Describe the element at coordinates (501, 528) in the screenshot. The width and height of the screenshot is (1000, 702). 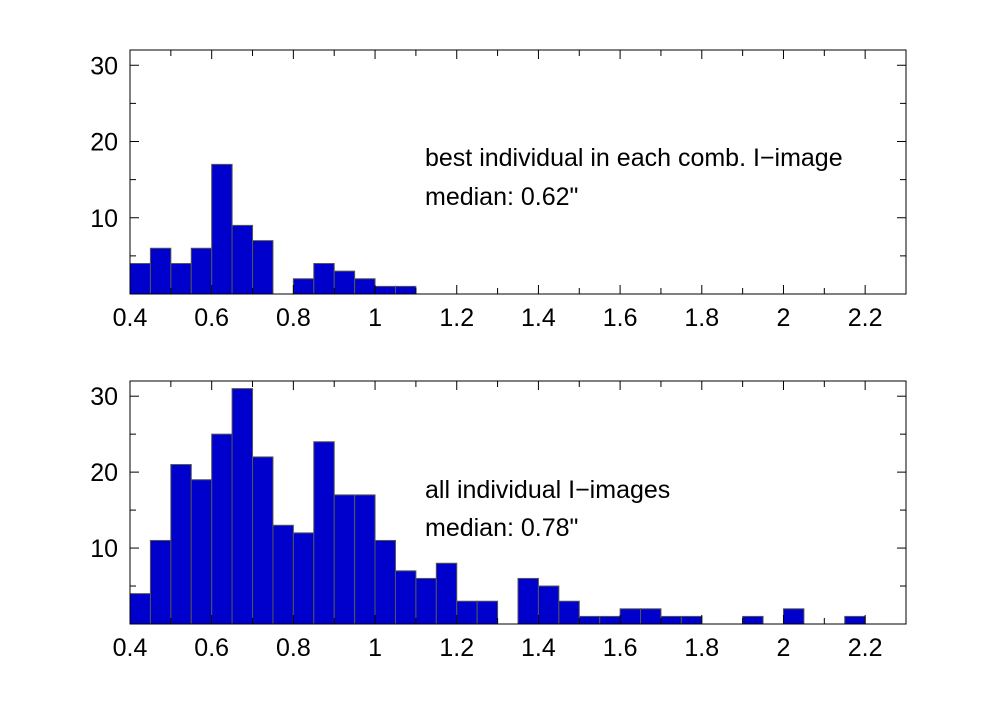
I see `annotation-median: median: 0.78"` at that location.